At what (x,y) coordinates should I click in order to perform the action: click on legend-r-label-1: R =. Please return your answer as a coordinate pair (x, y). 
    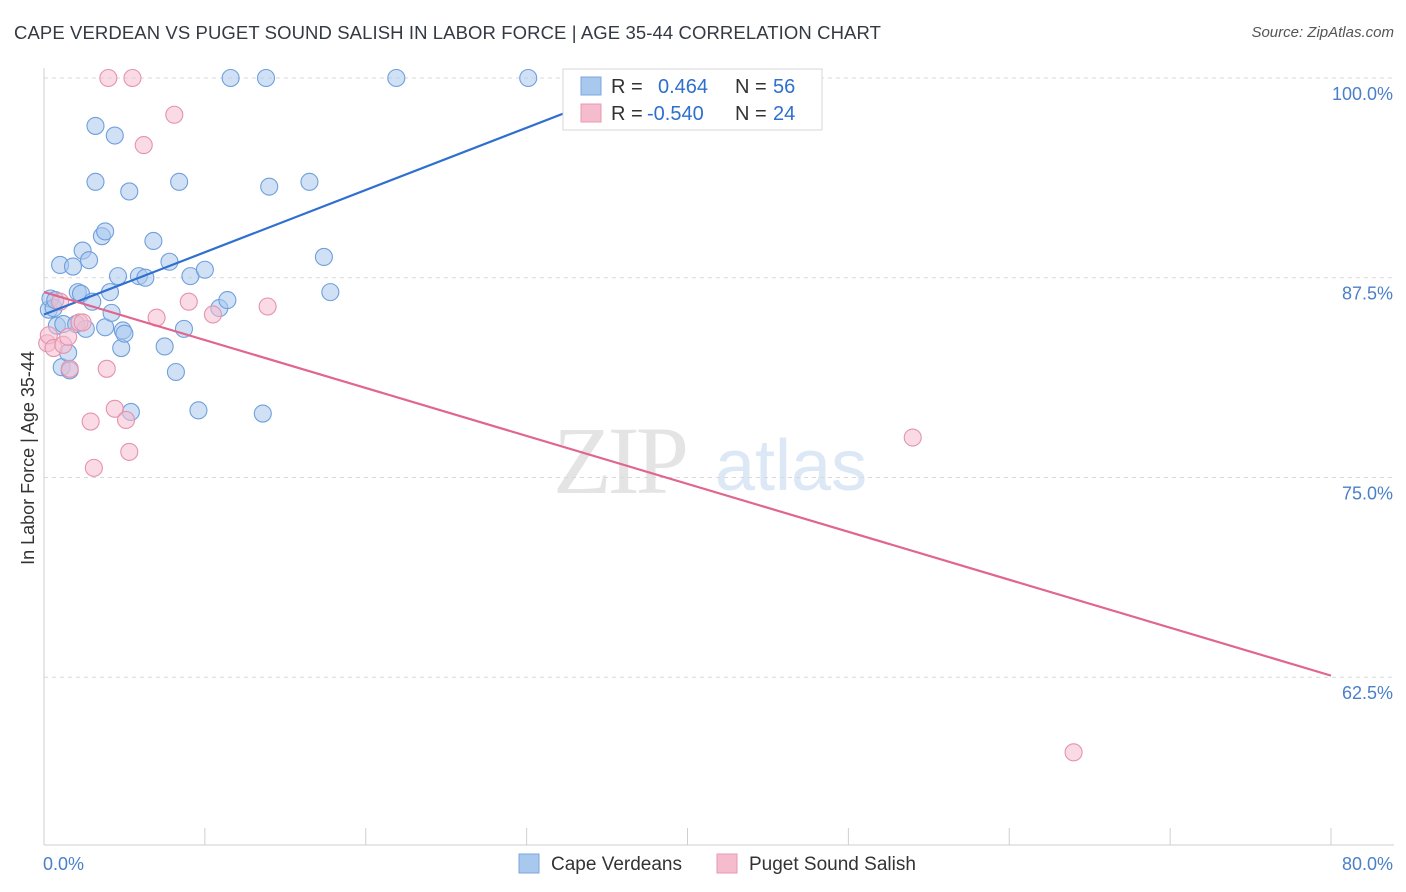
    Looking at the image, I should click on (627, 87).